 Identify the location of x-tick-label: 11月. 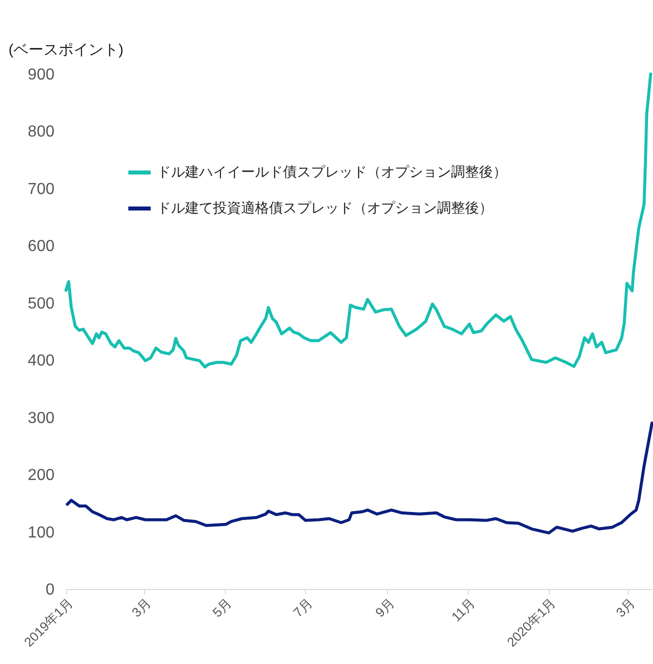
(463, 609).